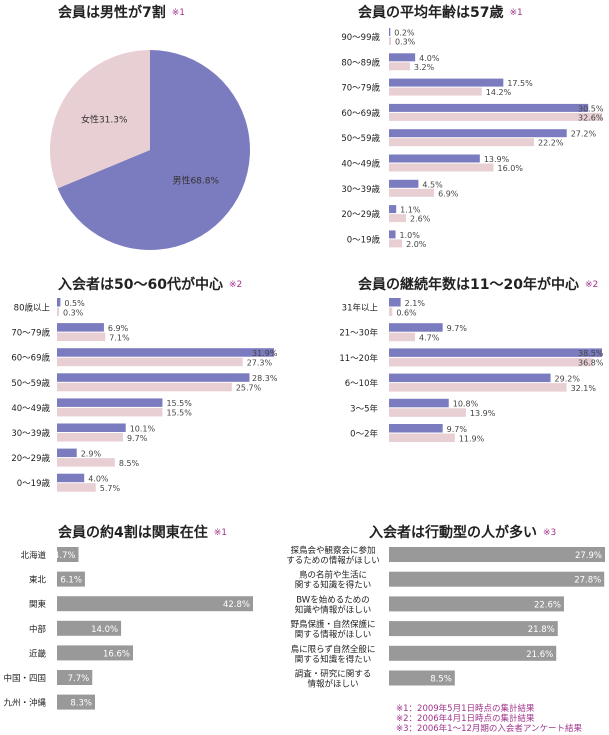  Describe the element at coordinates (364, 434) in the screenshot. I see `category-label: 0～2年` at that location.